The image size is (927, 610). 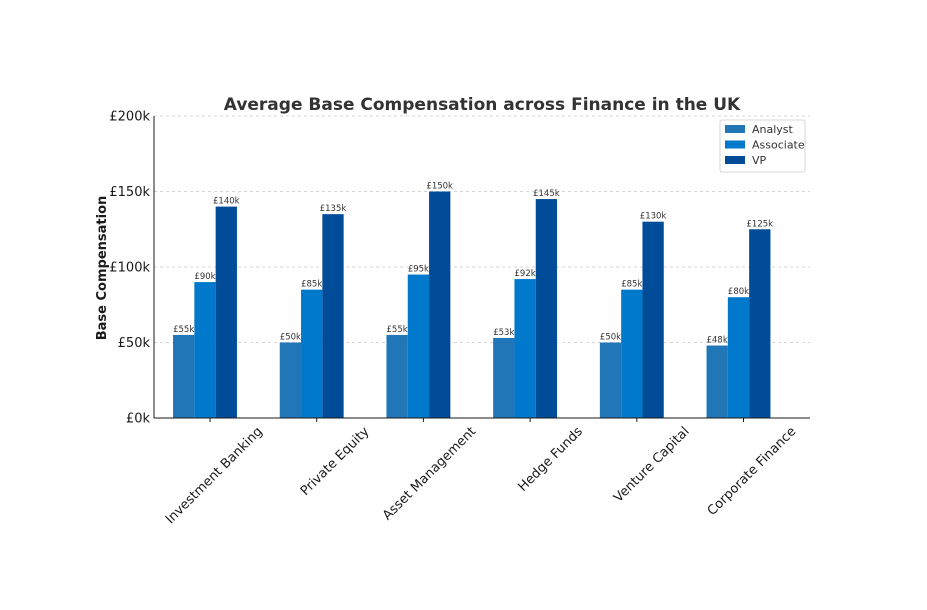 What do you see at coordinates (134, 343) in the screenshot?
I see `y-tick-label: £50k` at bounding box center [134, 343].